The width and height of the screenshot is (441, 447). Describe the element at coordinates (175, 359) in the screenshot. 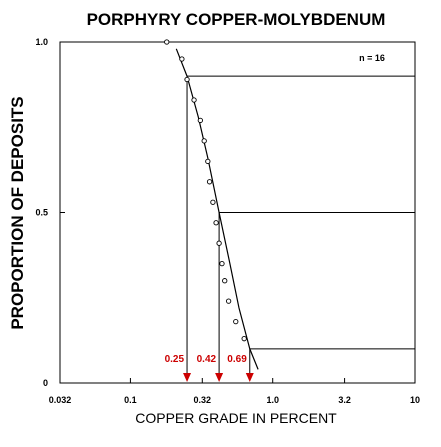

I see `percentile-value-label: 0.25` at that location.